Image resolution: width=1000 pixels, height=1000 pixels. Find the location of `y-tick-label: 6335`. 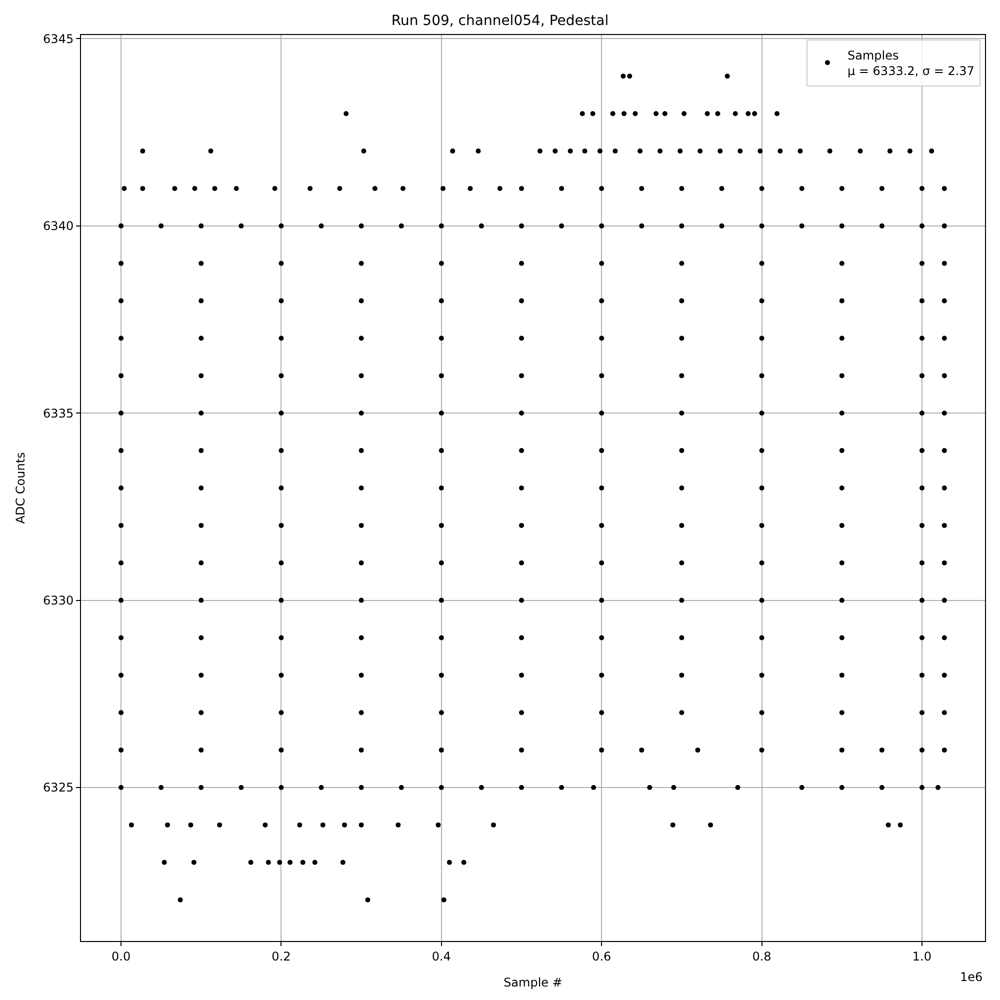

y-tick-label: 6335 is located at coordinates (58, 413).